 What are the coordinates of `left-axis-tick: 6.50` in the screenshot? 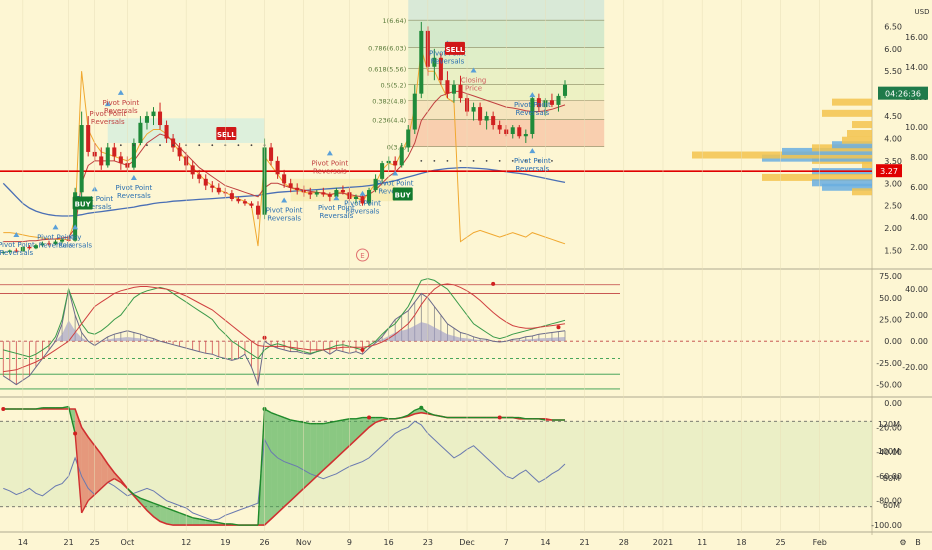 It's located at (893, 26).